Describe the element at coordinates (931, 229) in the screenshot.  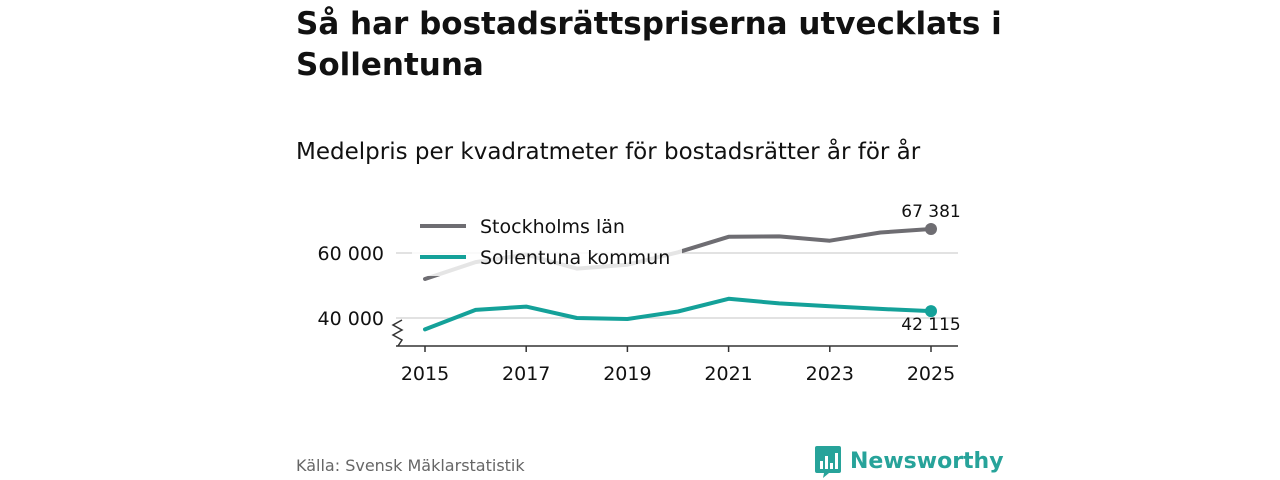
I see `end-point-stockholms-lan` at that location.